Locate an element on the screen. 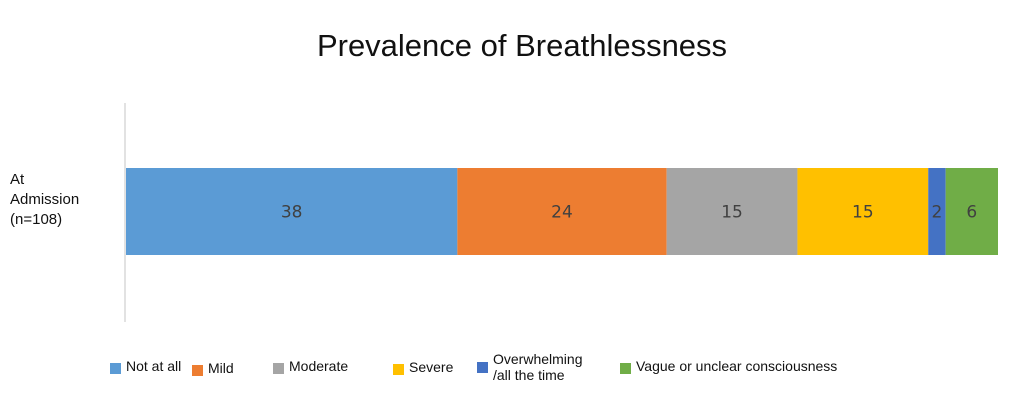 The height and width of the screenshot is (400, 1024). bar-segment-vague-or-unclear-consciousness is located at coordinates (971, 211).